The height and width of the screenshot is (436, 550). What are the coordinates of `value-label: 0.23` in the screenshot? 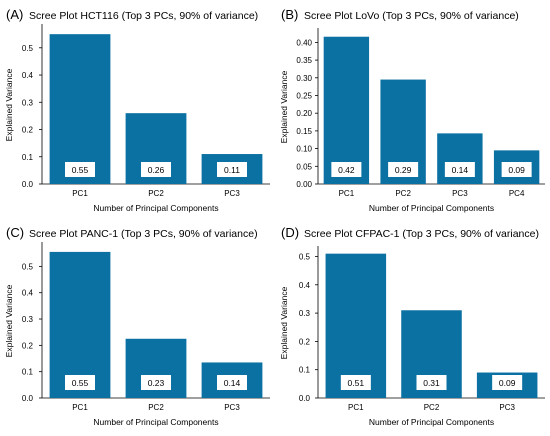 It's located at (156, 383).